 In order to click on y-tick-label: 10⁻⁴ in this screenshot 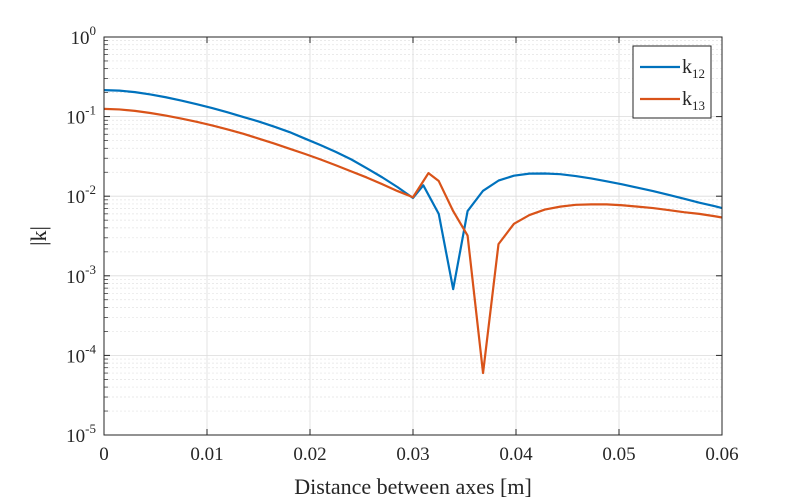, I will do `click(81, 354)`.